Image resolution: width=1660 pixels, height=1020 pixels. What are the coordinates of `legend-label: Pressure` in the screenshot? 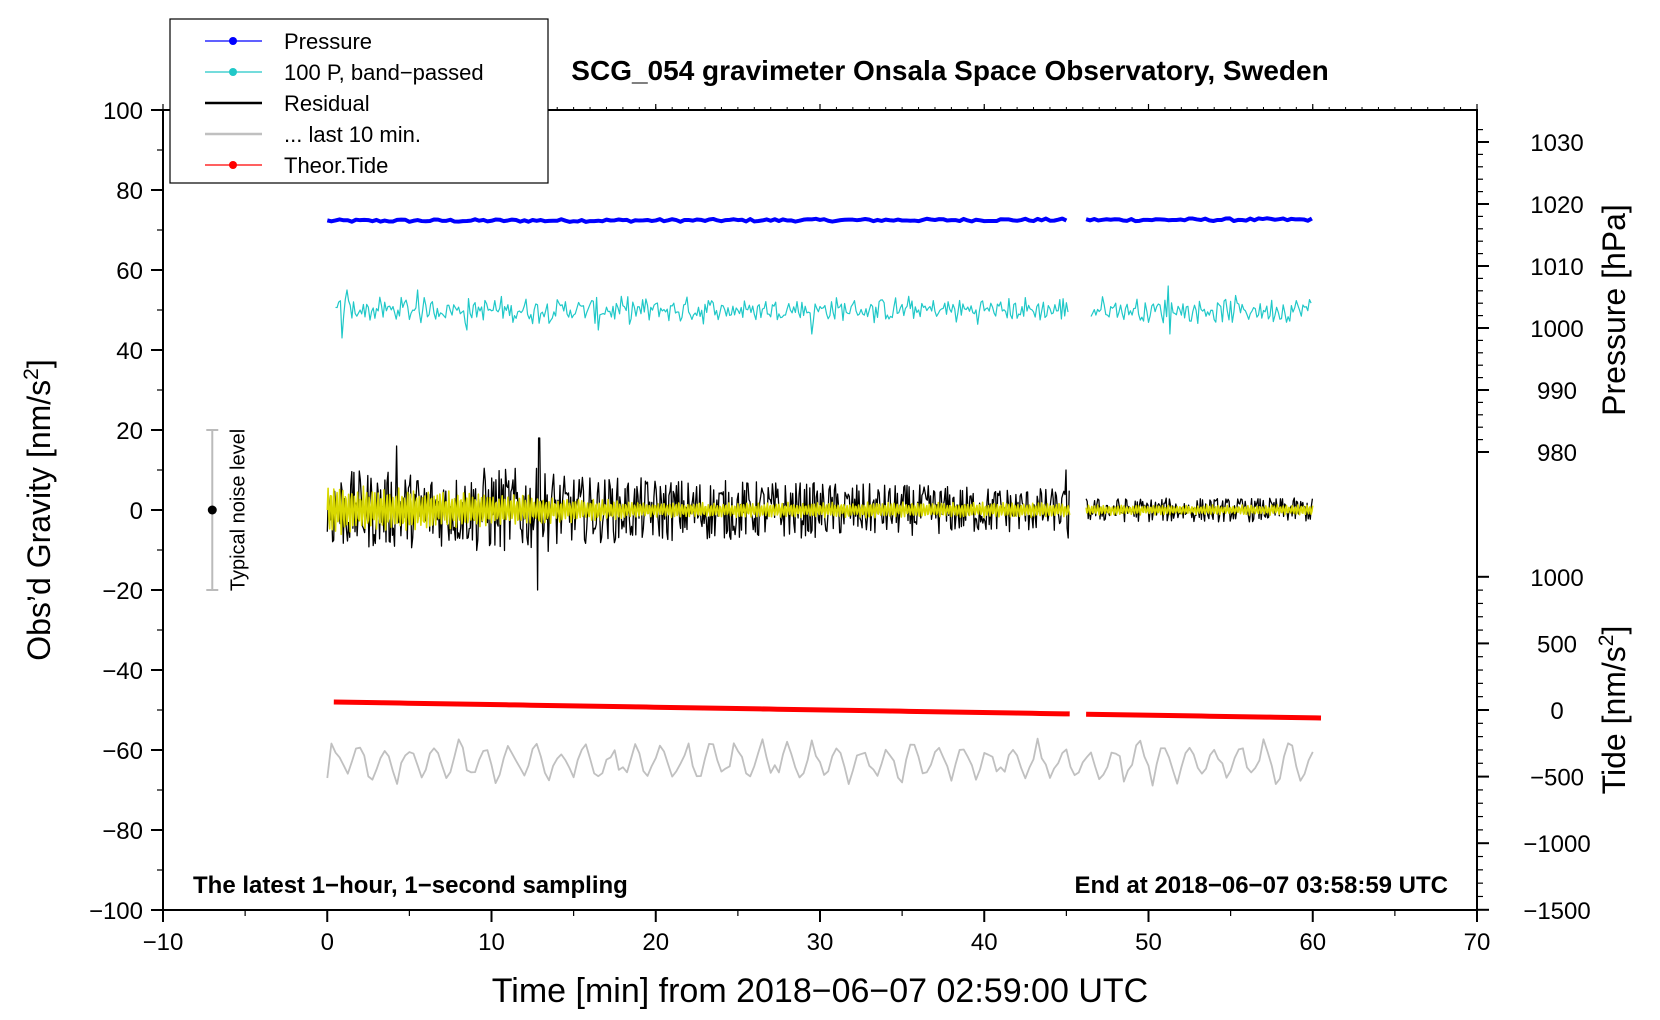 It's located at (328, 41).